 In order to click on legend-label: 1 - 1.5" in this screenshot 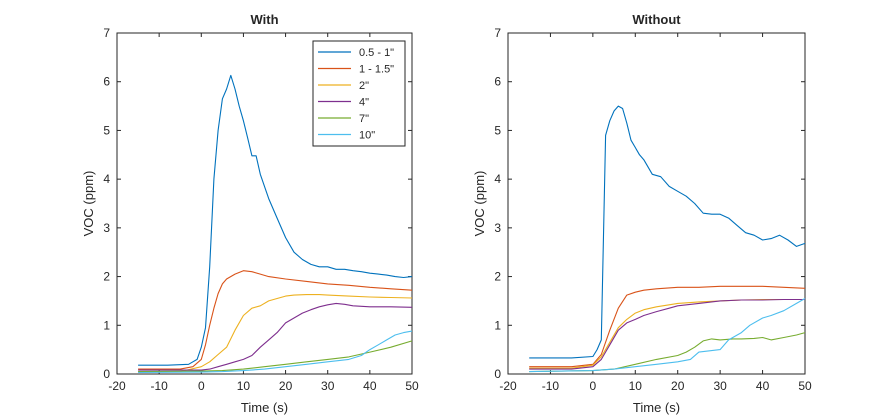, I will do `click(376, 70)`.